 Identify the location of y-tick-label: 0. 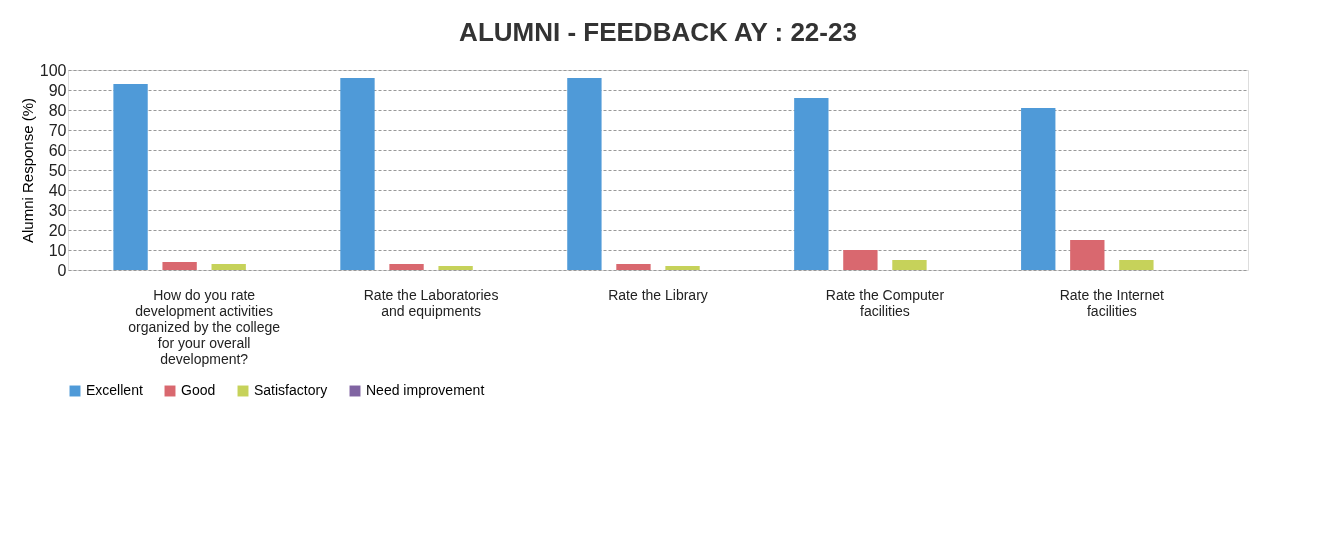
(62, 270).